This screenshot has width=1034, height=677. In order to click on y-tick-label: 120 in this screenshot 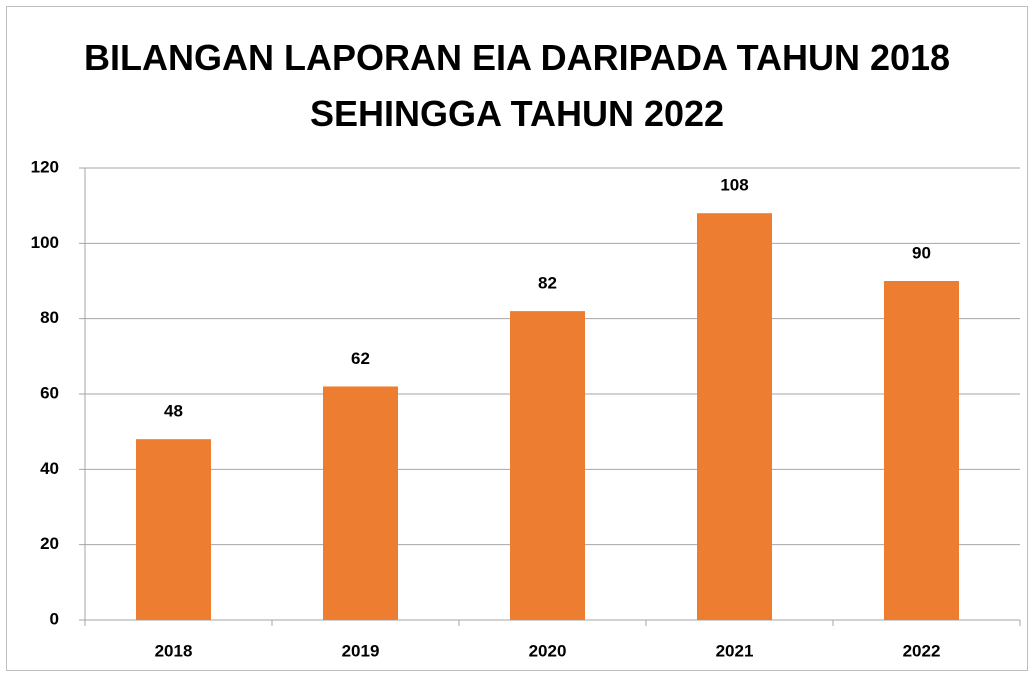, I will do `click(45, 166)`.